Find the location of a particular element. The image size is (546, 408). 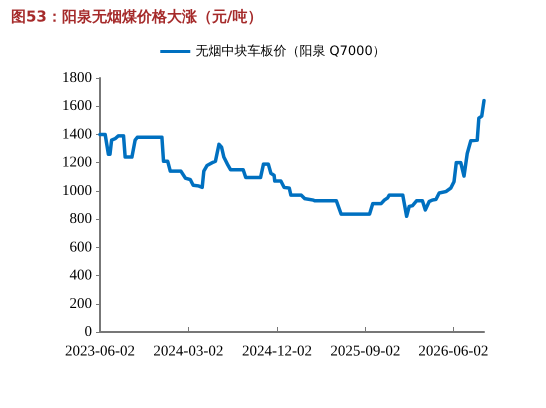

x-tick-label: 2025-09-02 is located at coordinates (365, 352).